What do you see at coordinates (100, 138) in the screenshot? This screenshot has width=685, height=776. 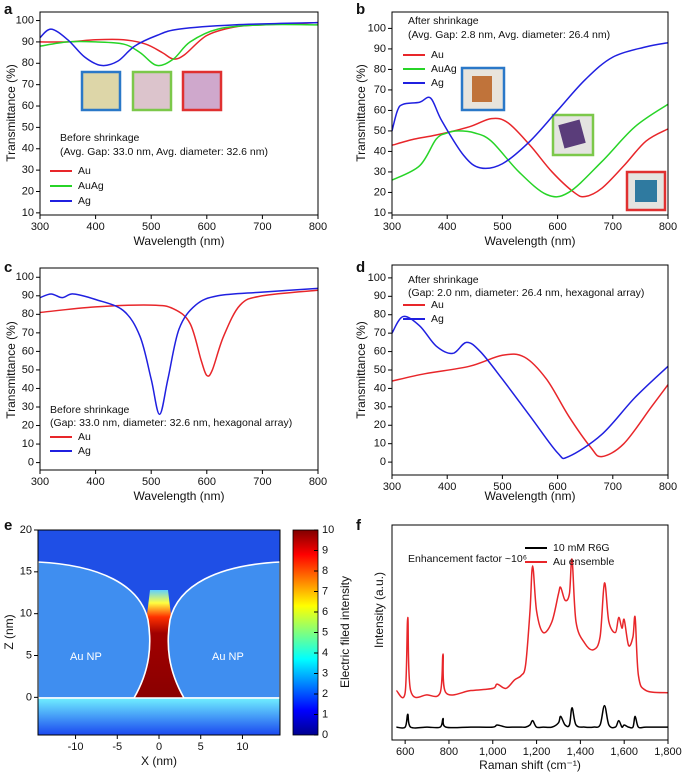 I see `annotation: Before shrinkage` at bounding box center [100, 138].